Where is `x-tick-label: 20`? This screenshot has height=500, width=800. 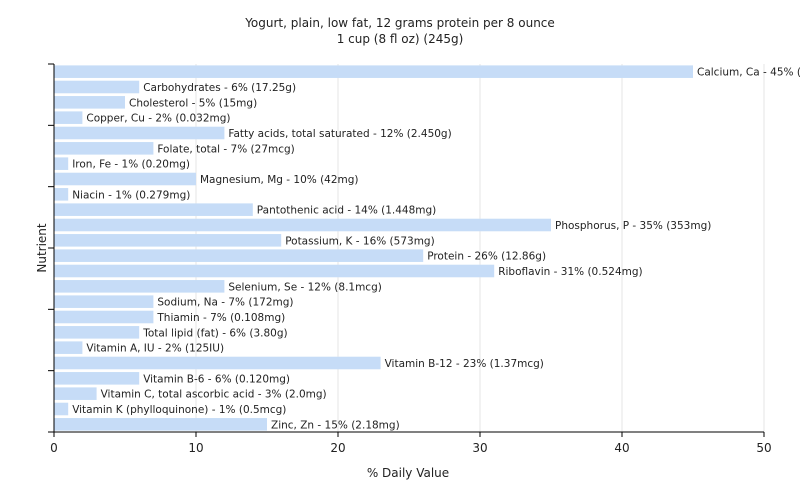
x-tick-label: 20 is located at coordinates (337, 448).